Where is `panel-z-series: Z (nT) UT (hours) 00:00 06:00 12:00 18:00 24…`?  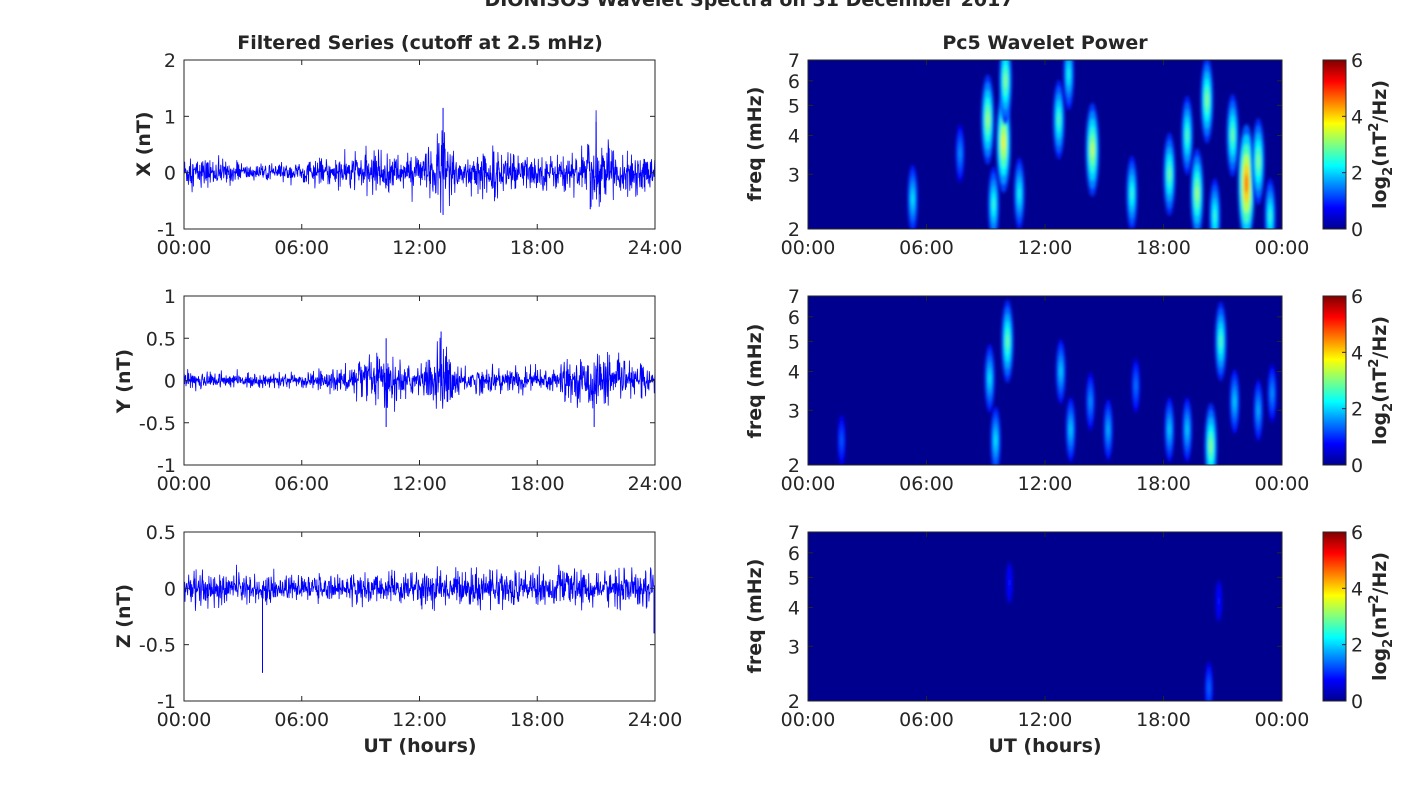 panel-z-series: Z (nT) UT (hours) 00:00 06:00 12:00 18:00 24… is located at coordinates (397, 639).